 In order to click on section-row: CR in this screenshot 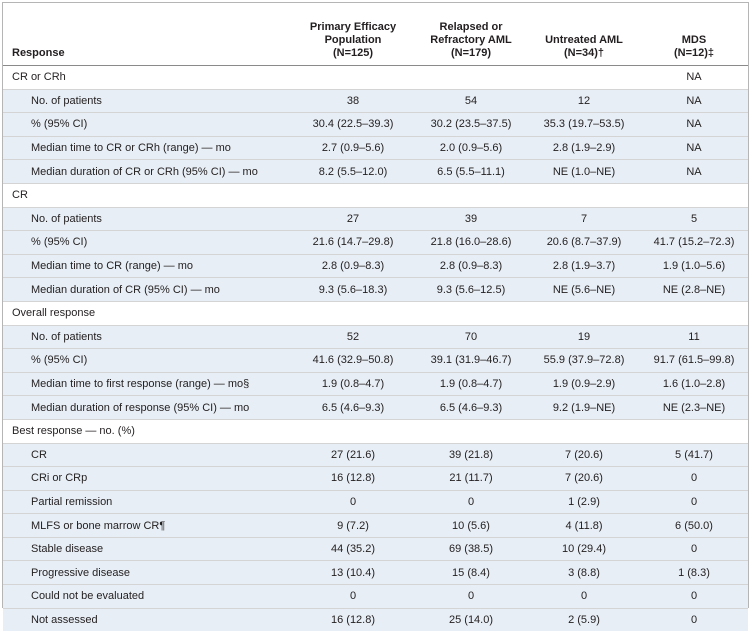, I will do `click(375, 195)`.